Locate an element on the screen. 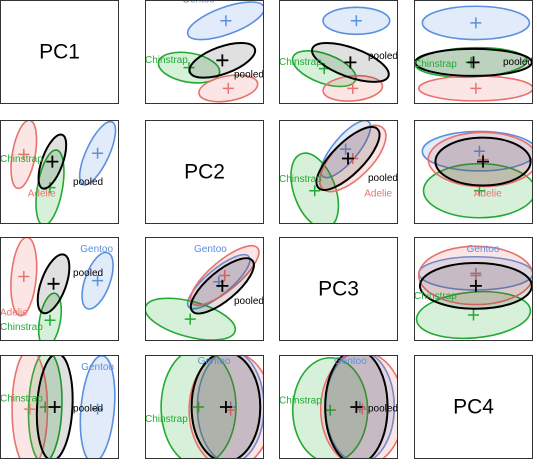 This screenshot has width=537, height=475. diagonal-label-pc4: PC4 is located at coordinates (473, 407).